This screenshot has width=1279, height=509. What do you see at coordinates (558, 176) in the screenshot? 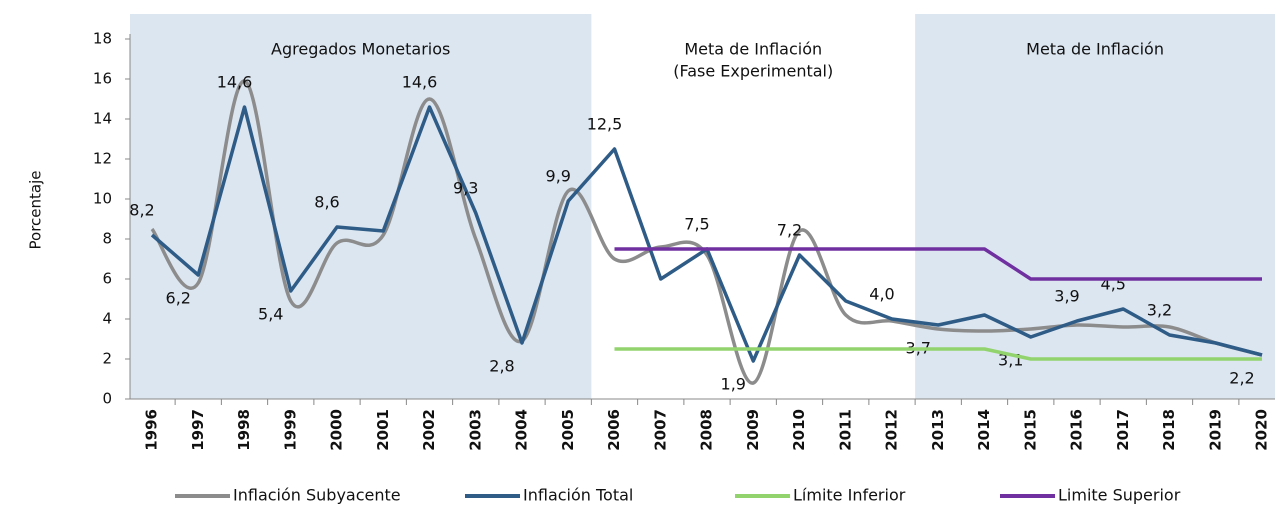
I see `data-label: 9,9` at bounding box center [558, 176].